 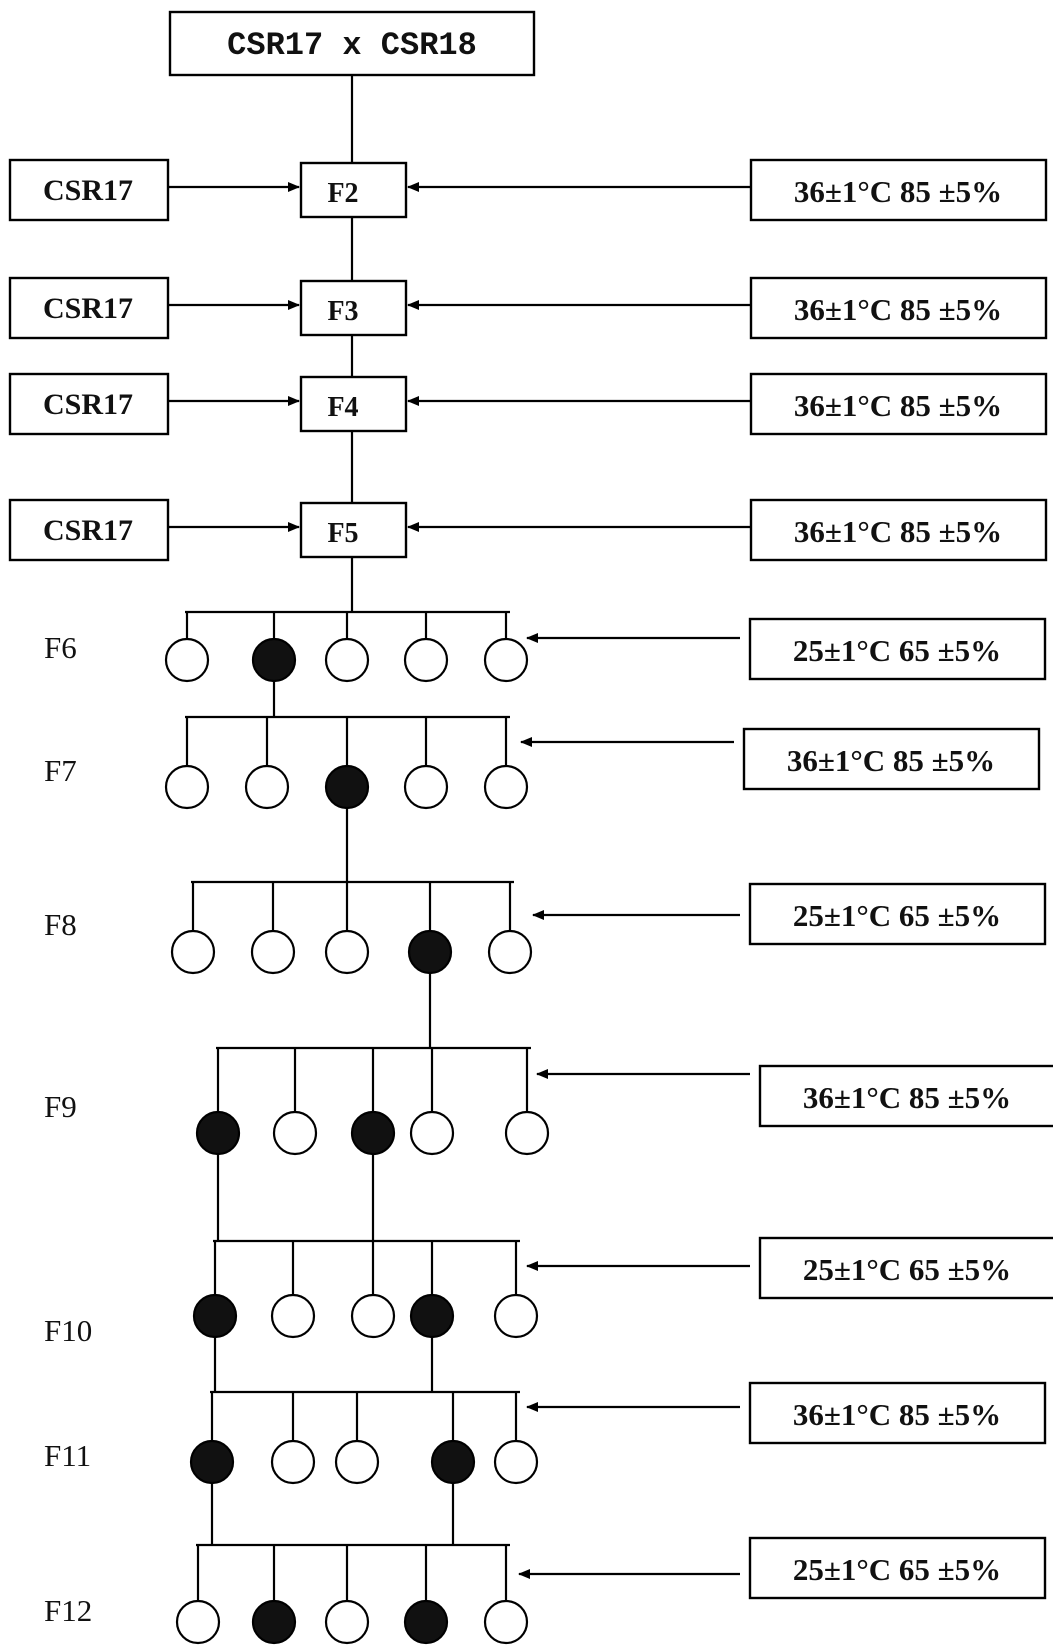 I want to click on generation-row-f8: F8 25±1°C 65 ±5%, so click(x=545, y=927).